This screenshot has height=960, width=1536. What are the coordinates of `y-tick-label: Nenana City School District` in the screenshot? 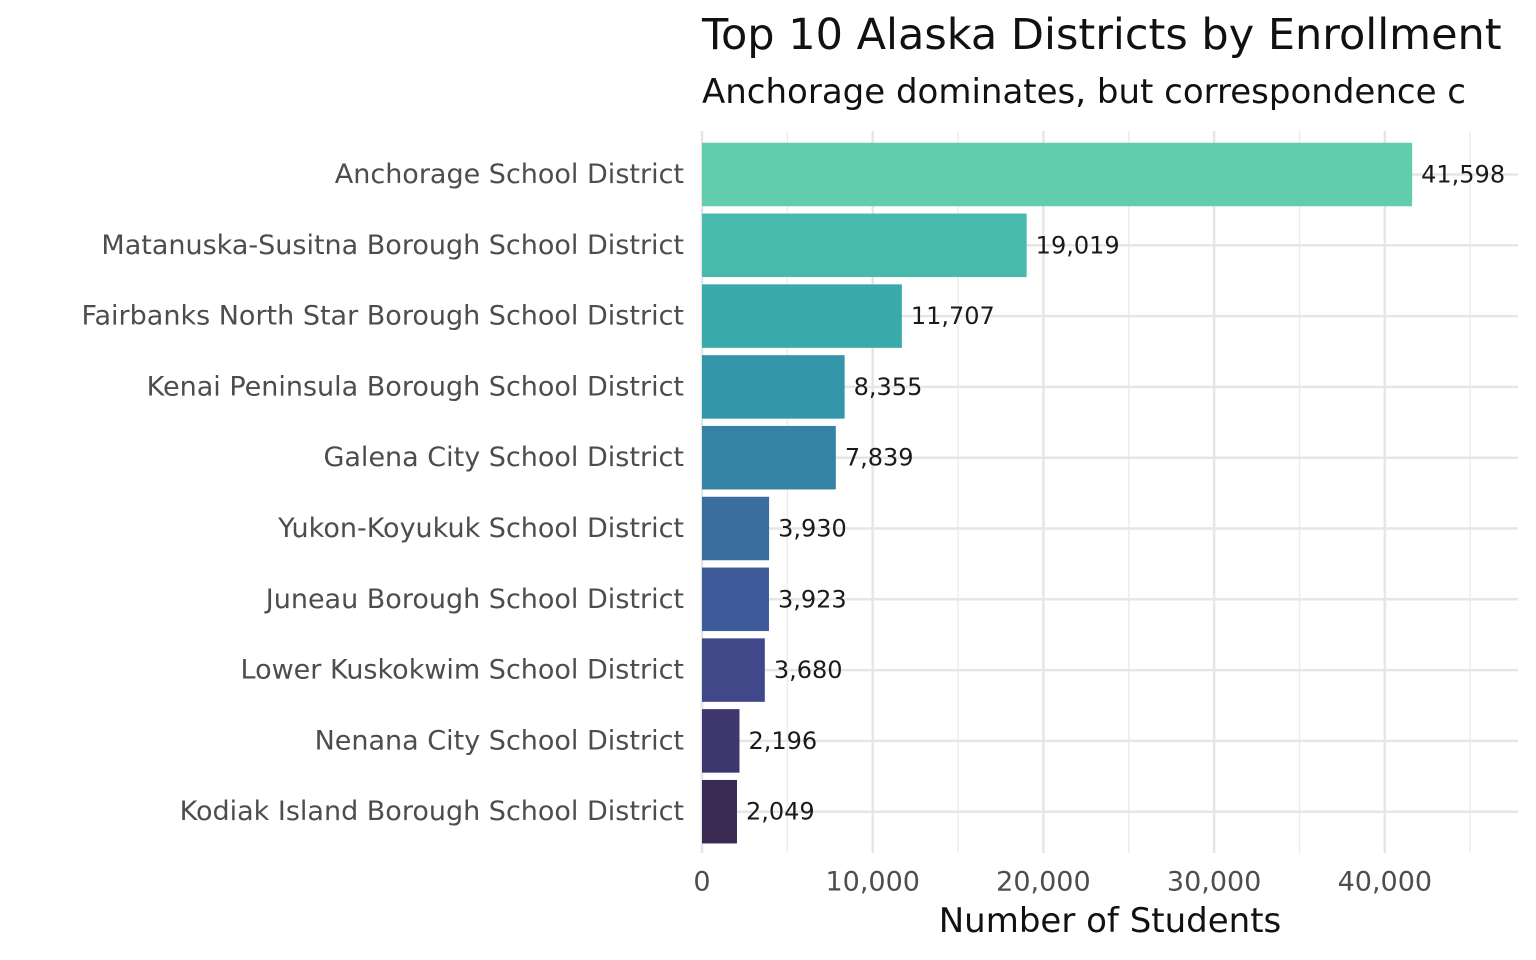 It's located at (499, 740).